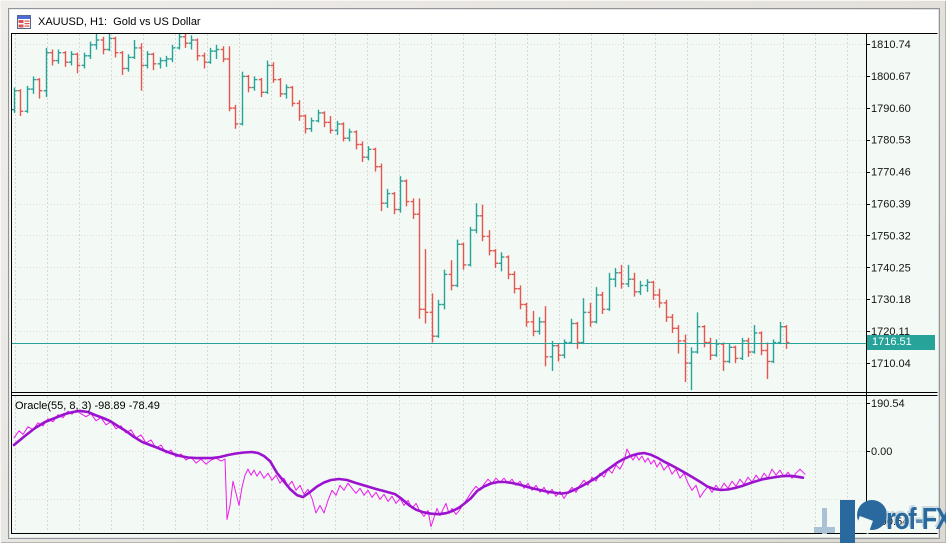 Image resolution: width=946 pixels, height=543 pixels. What do you see at coordinates (933, 518) in the screenshot?
I see `logo-text-suffix: FX` at bounding box center [933, 518].